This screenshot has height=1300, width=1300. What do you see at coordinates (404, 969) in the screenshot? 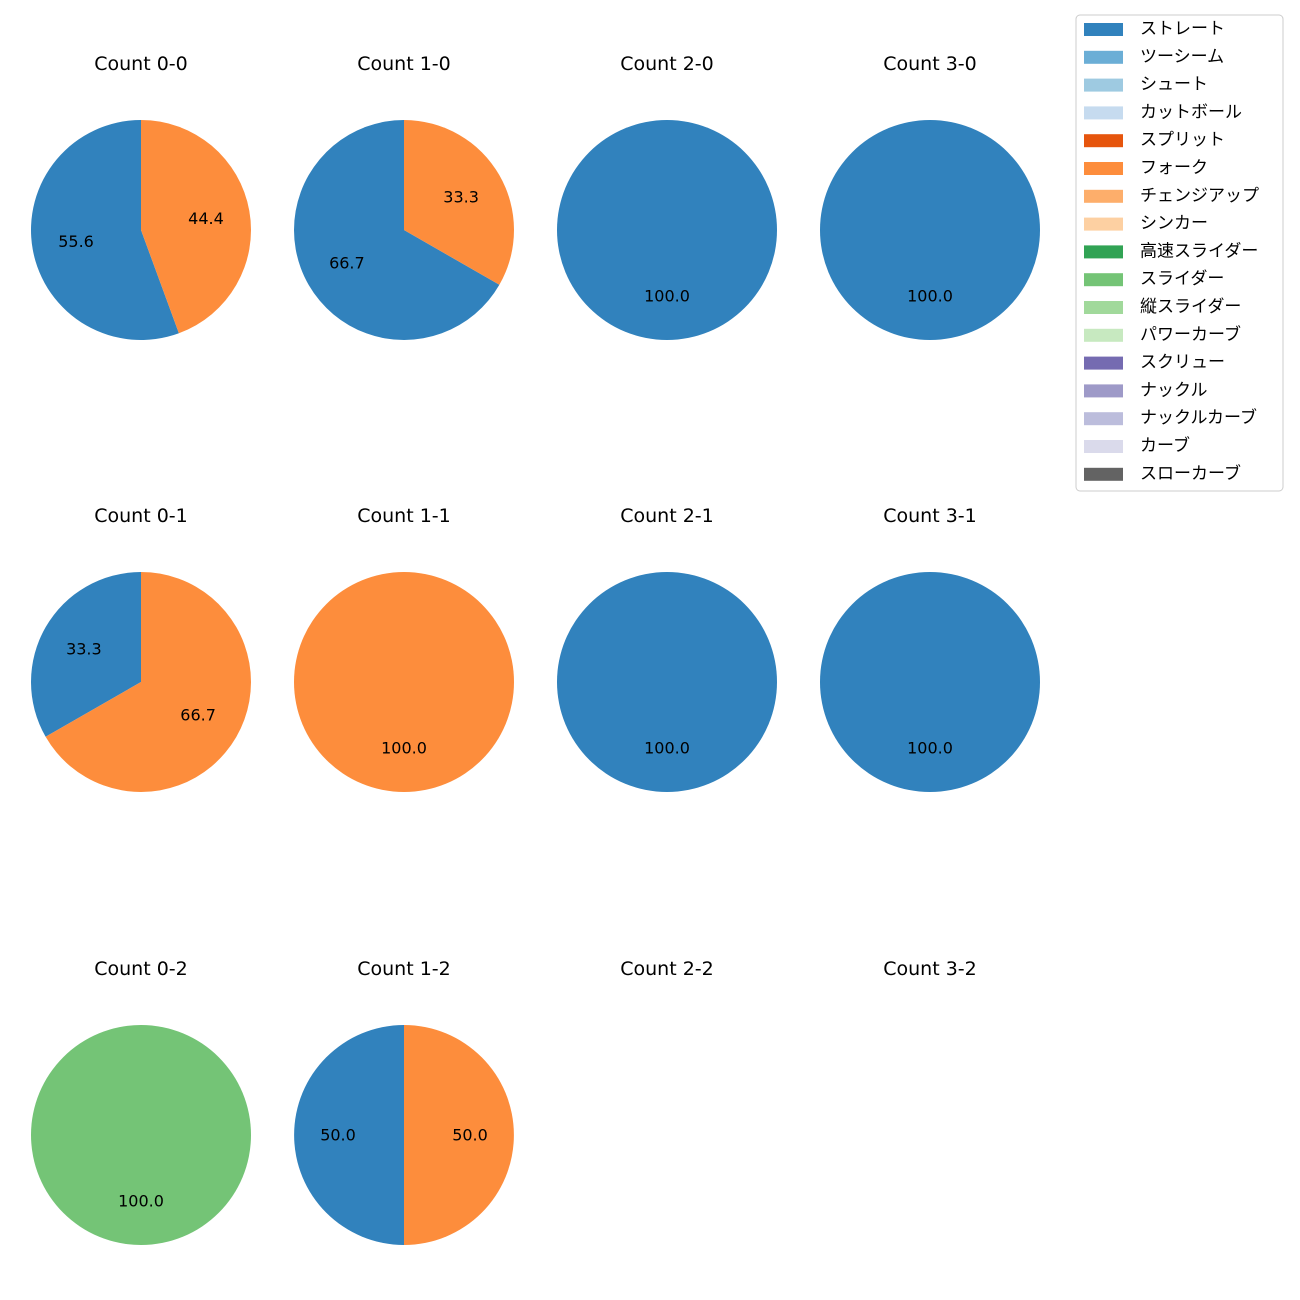
I see `pie-title: Count 1-2` at bounding box center [404, 969].